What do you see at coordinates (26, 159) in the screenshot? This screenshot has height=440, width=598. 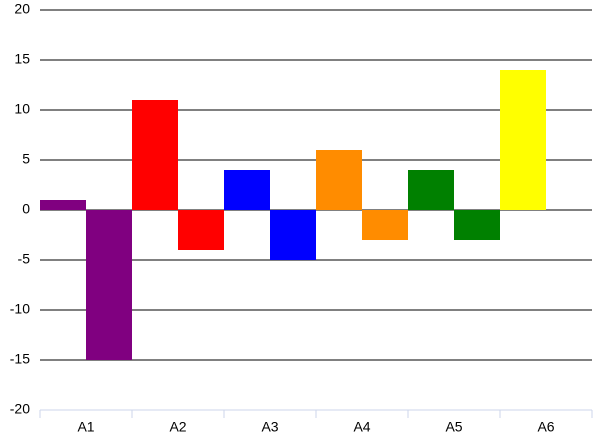 I see `y-tick-label: 5` at bounding box center [26, 159].